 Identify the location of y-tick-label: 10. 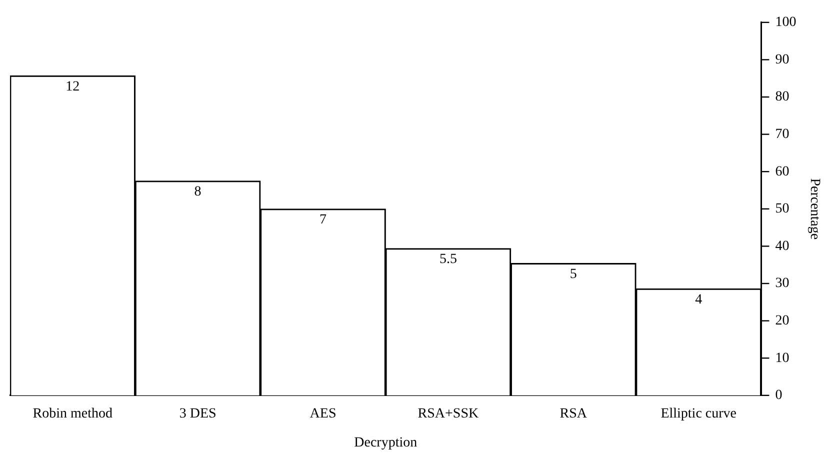
(782, 358).